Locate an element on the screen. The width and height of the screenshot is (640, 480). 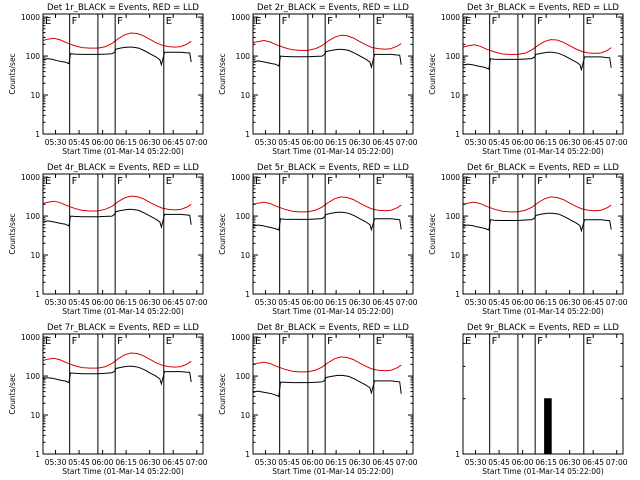
panel-title: Det 5r_BLACK = Events, RED = LLD is located at coordinates (333, 168).